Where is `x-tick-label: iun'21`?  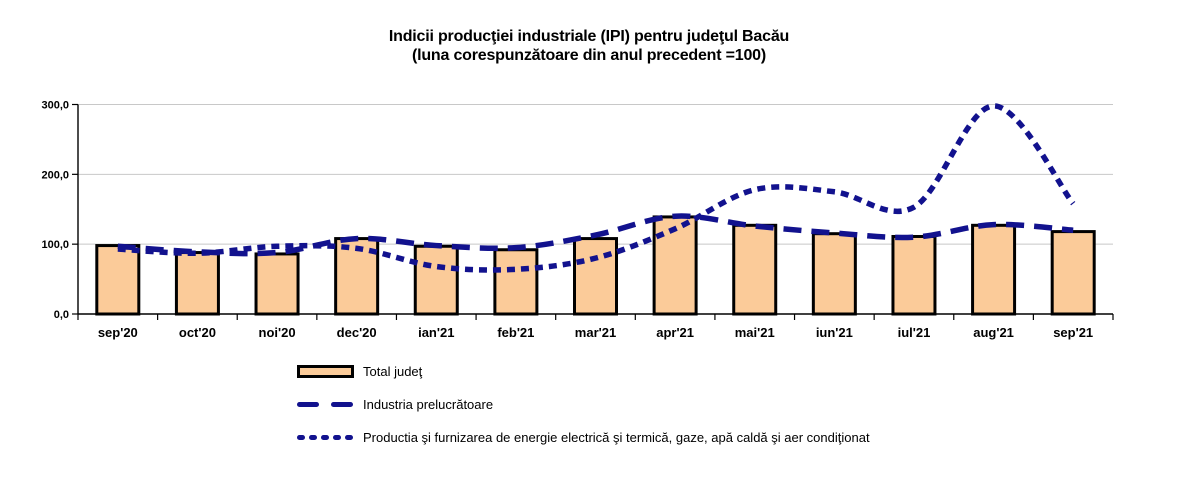 x-tick-label: iun'21 is located at coordinates (834, 332).